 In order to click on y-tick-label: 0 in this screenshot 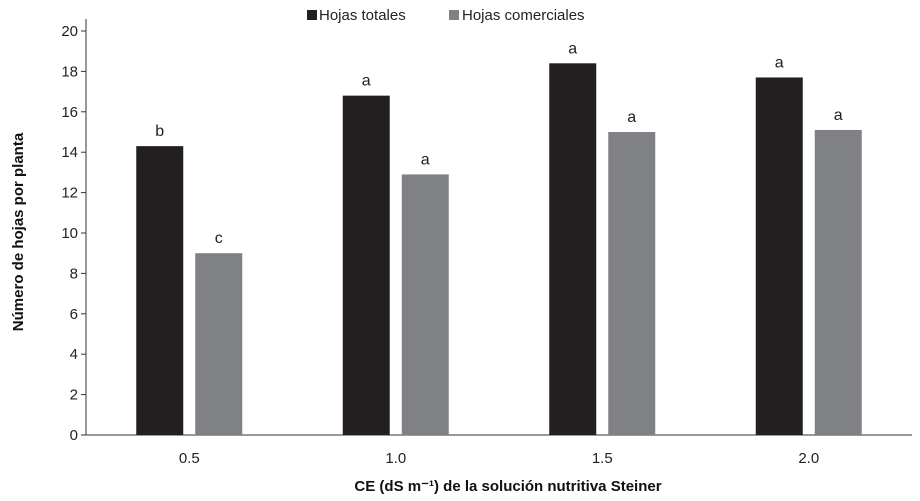, I will do `click(74, 435)`.